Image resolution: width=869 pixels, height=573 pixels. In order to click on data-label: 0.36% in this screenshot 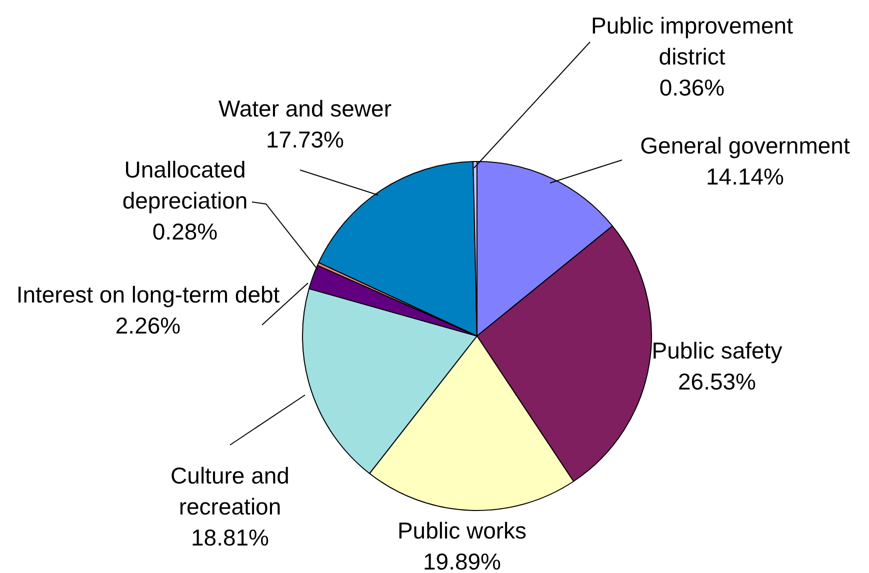, I will do `click(692, 87)`.